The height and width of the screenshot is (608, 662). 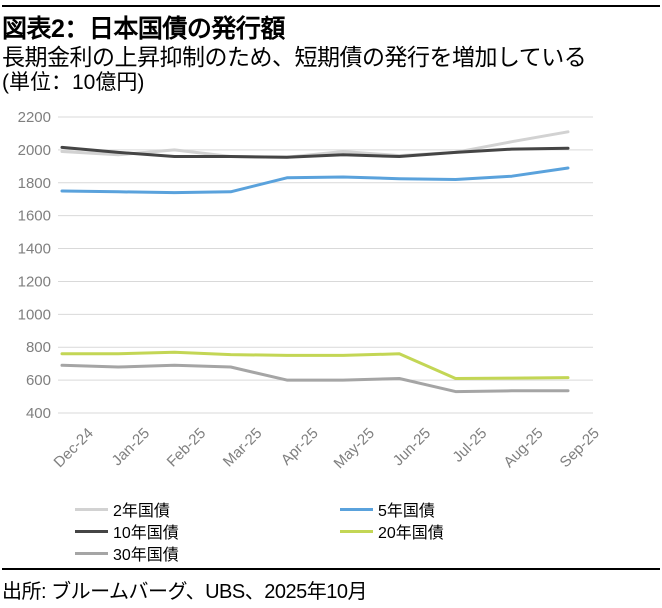 What do you see at coordinates (354, 448) in the screenshot?
I see `x-tick-label: May-25` at bounding box center [354, 448].